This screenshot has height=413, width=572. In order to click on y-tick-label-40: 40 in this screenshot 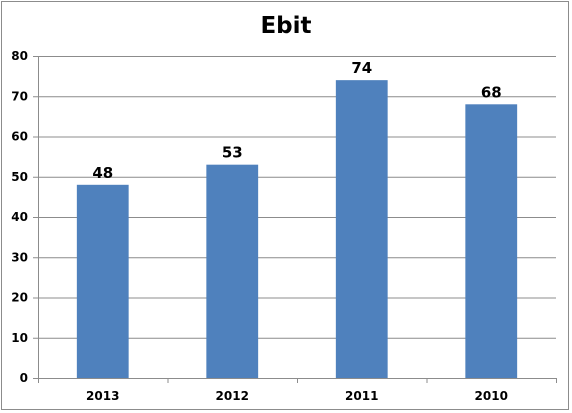, I will do `click(19, 217)`.